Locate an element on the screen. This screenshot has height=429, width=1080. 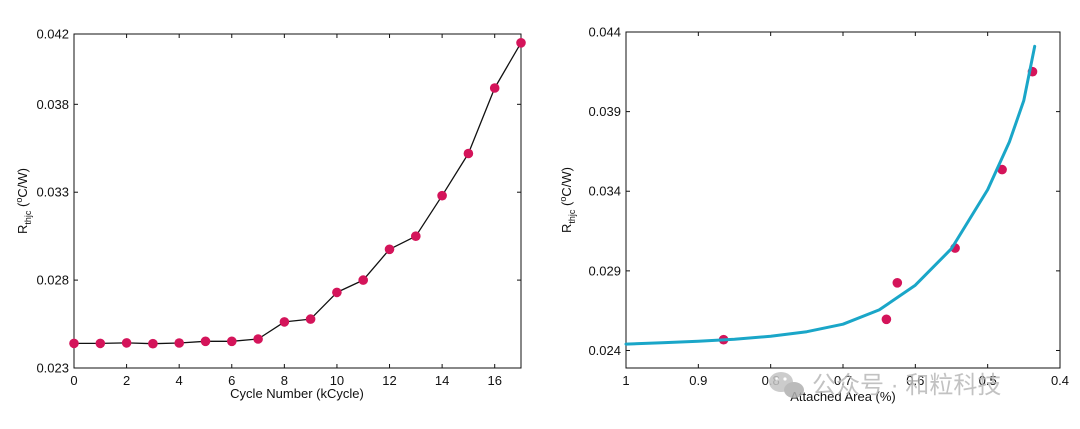
y-tick-label: 0.038 is located at coordinates (52, 104).